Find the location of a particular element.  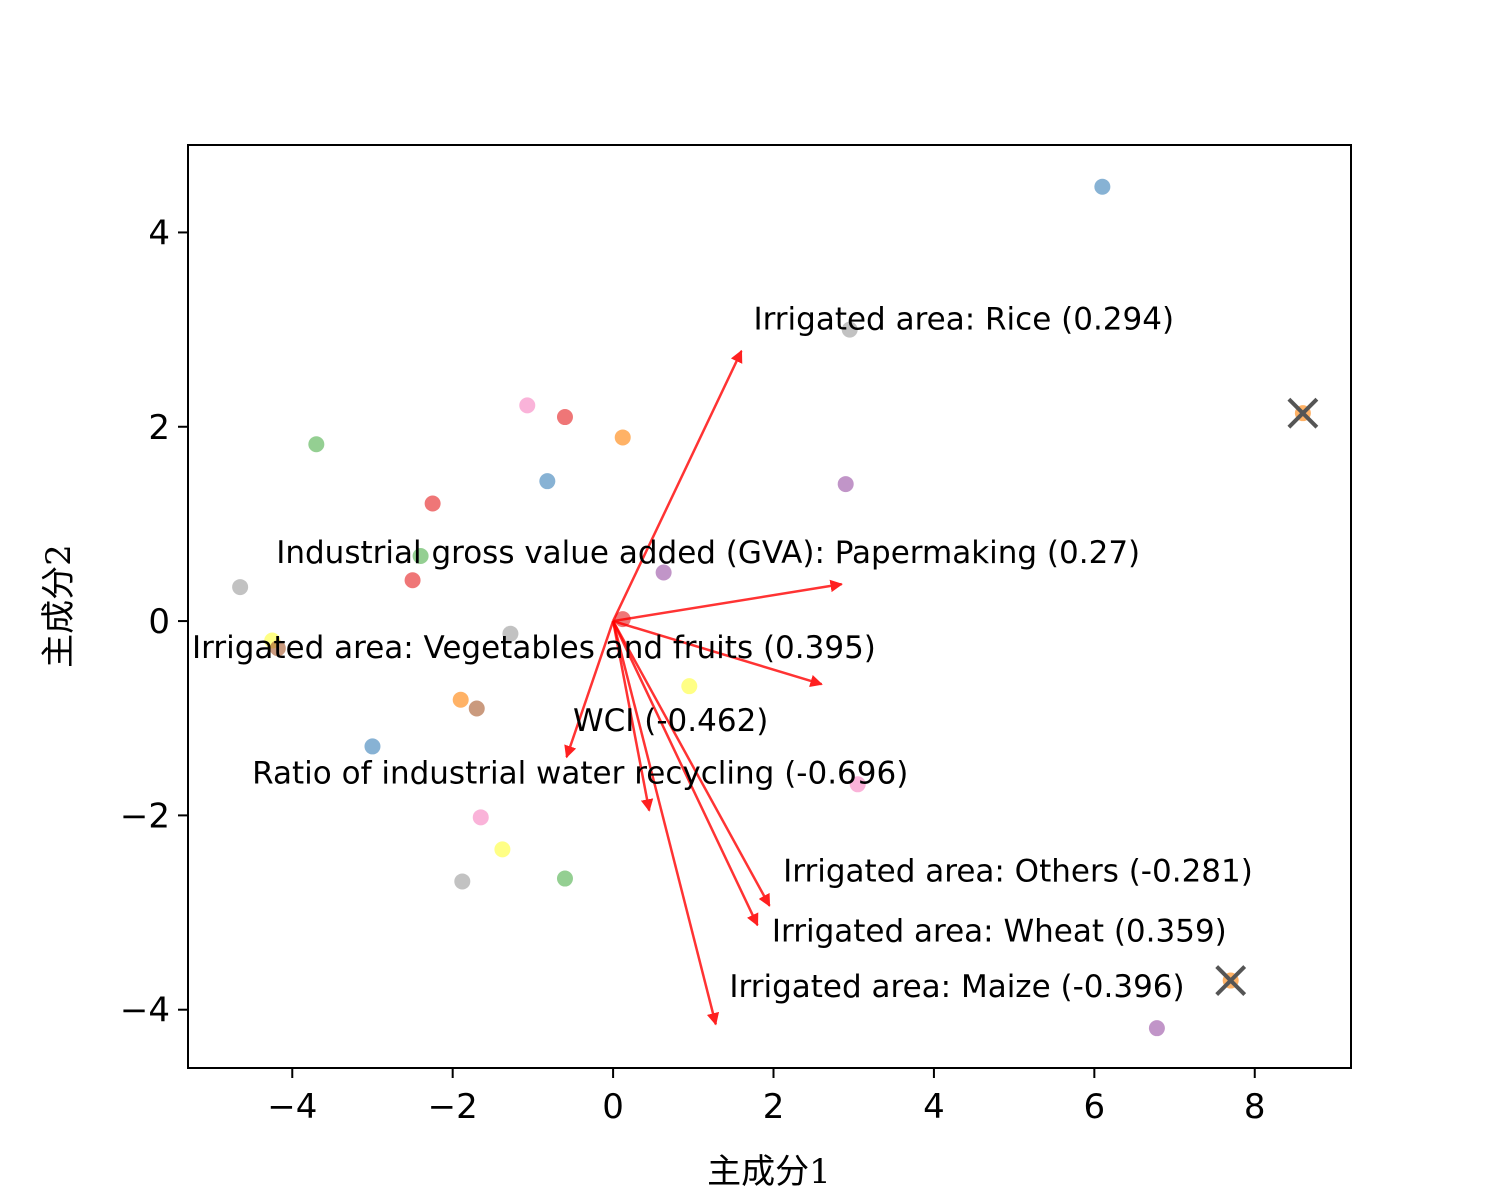

y-axis-ticks: −4 −2 0 2 4 is located at coordinates (154, 622).